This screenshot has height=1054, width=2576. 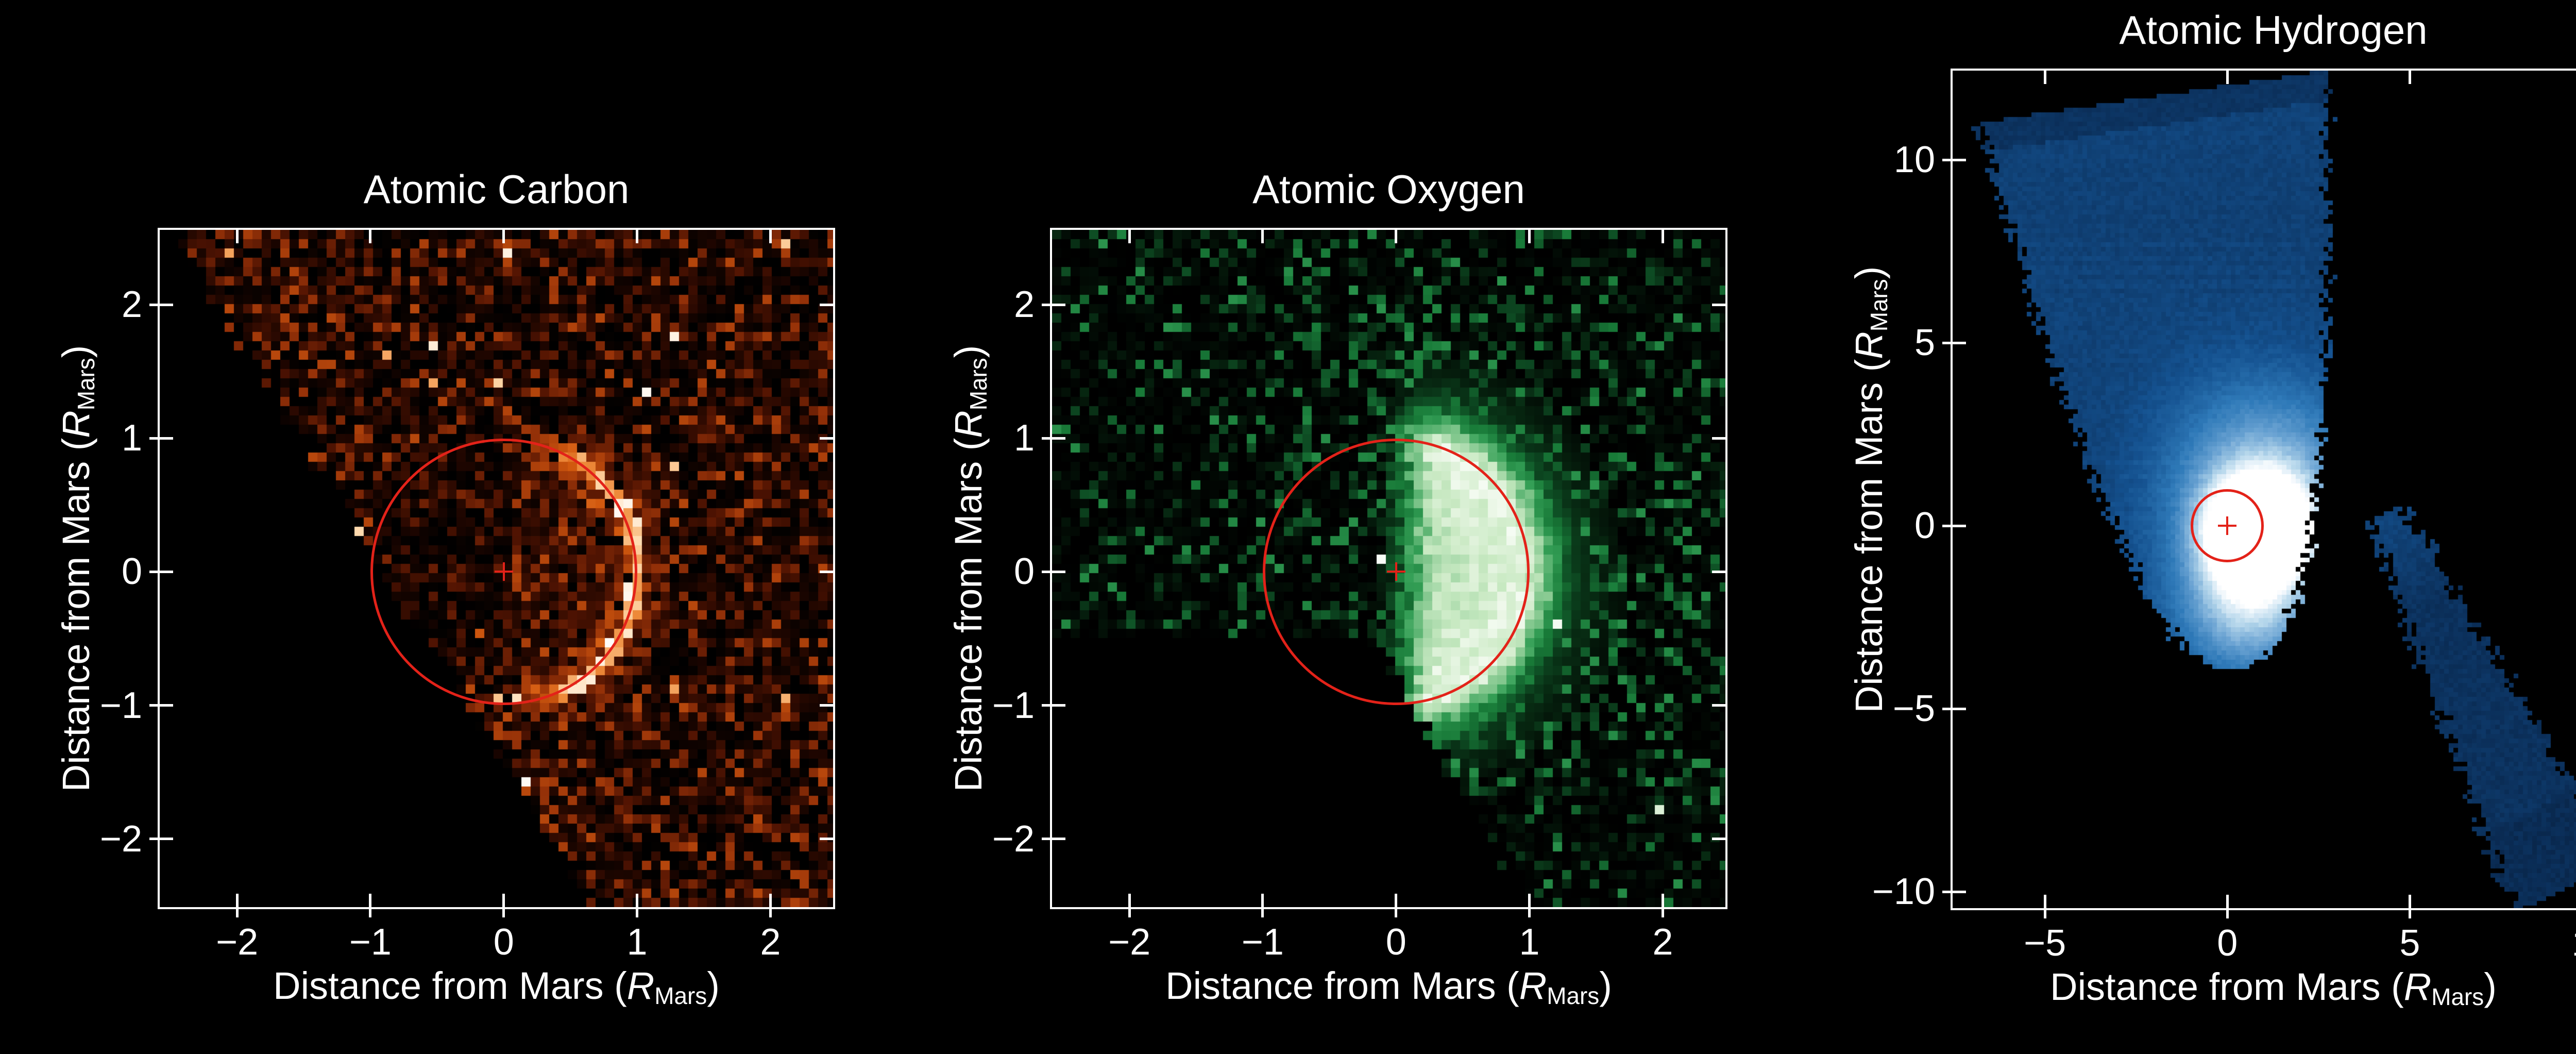 I want to click on y-tick-label: −10, so click(x=1903, y=892).